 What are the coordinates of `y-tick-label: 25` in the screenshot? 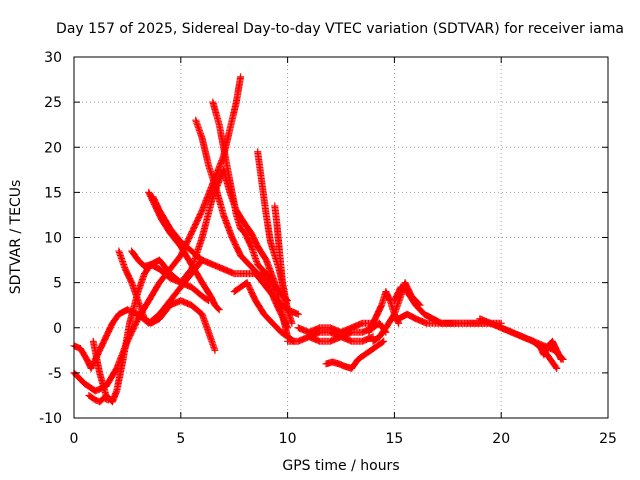 It's located at (53, 103).